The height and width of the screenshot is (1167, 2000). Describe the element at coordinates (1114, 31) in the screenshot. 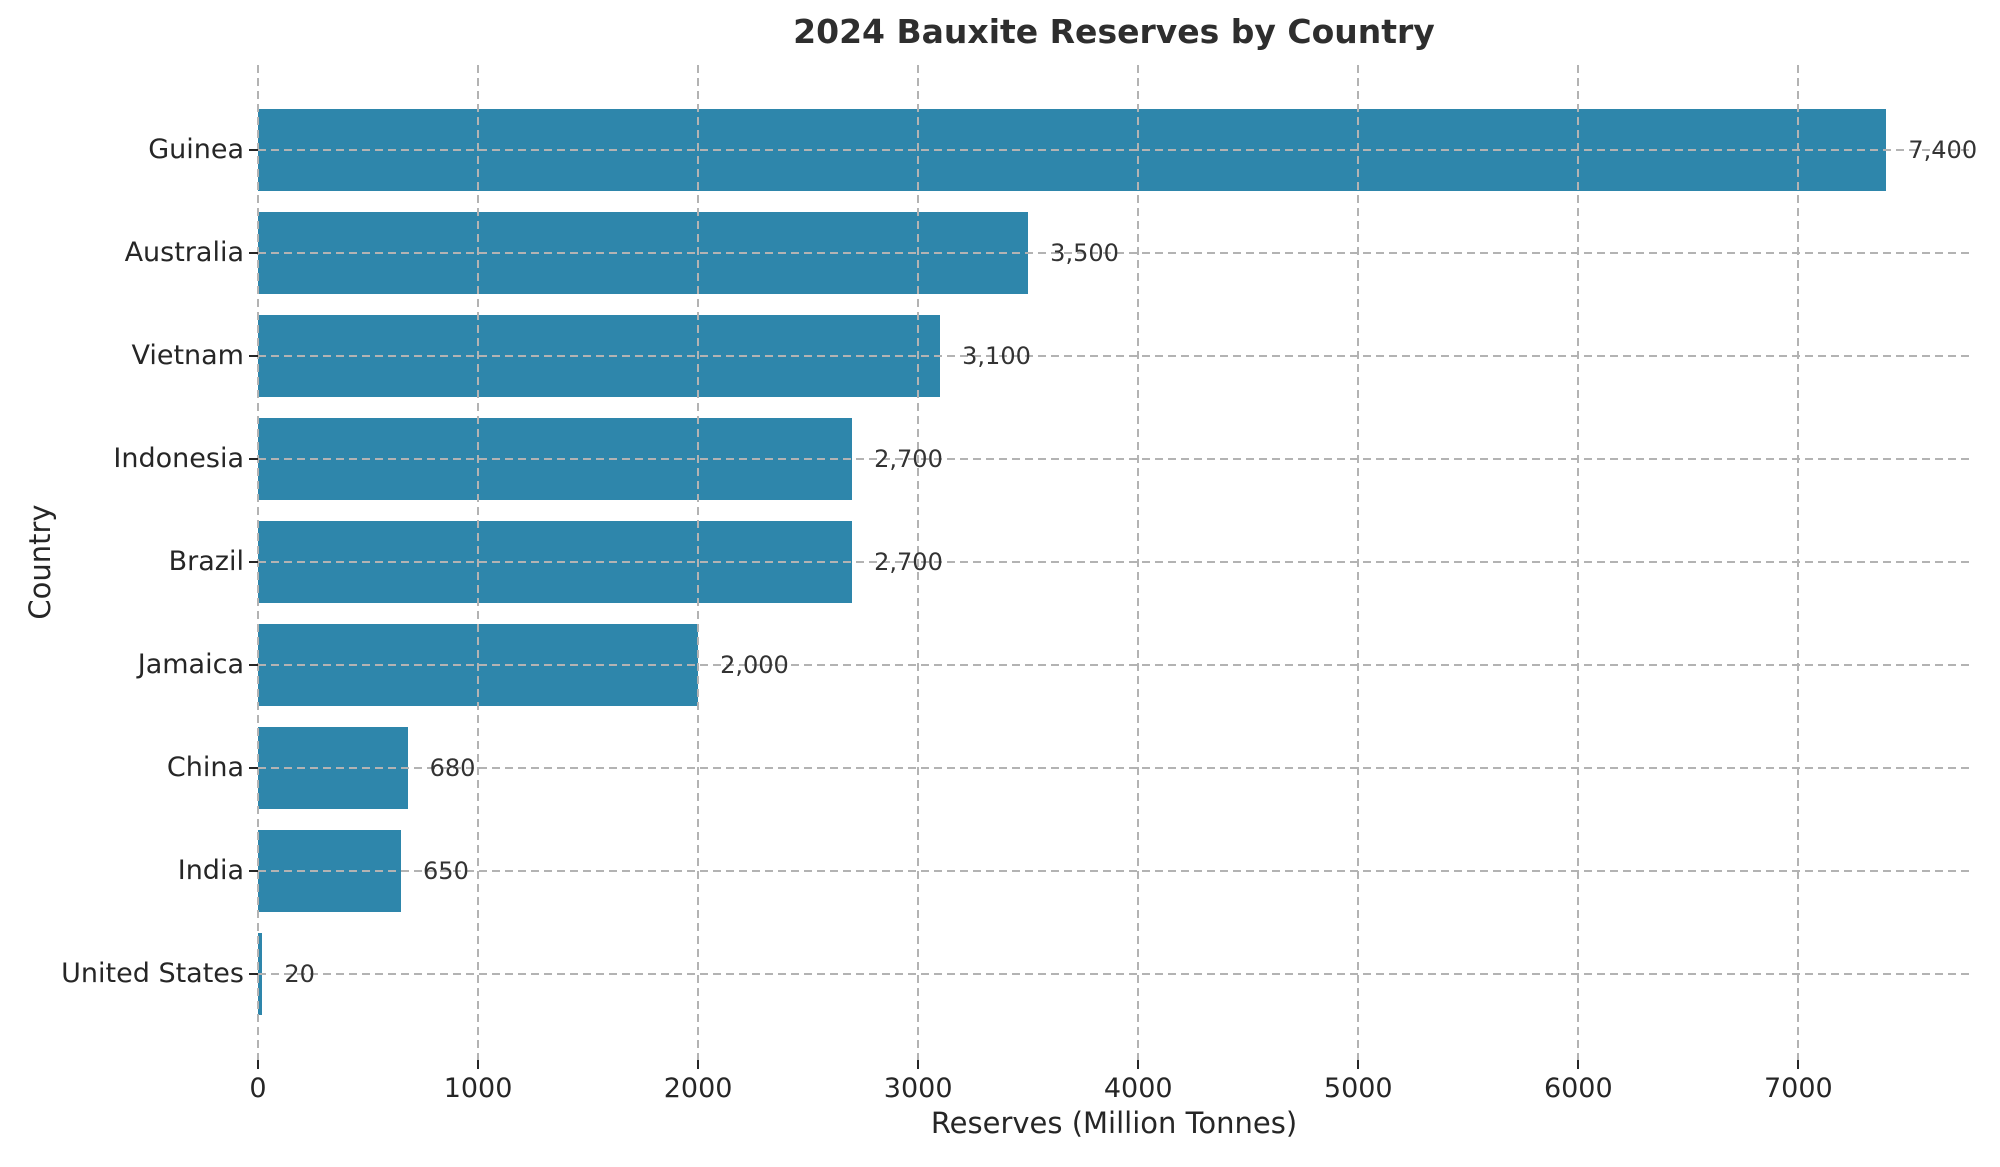

I see `chart-title: 2024 Bauxite Reserves by Country` at that location.